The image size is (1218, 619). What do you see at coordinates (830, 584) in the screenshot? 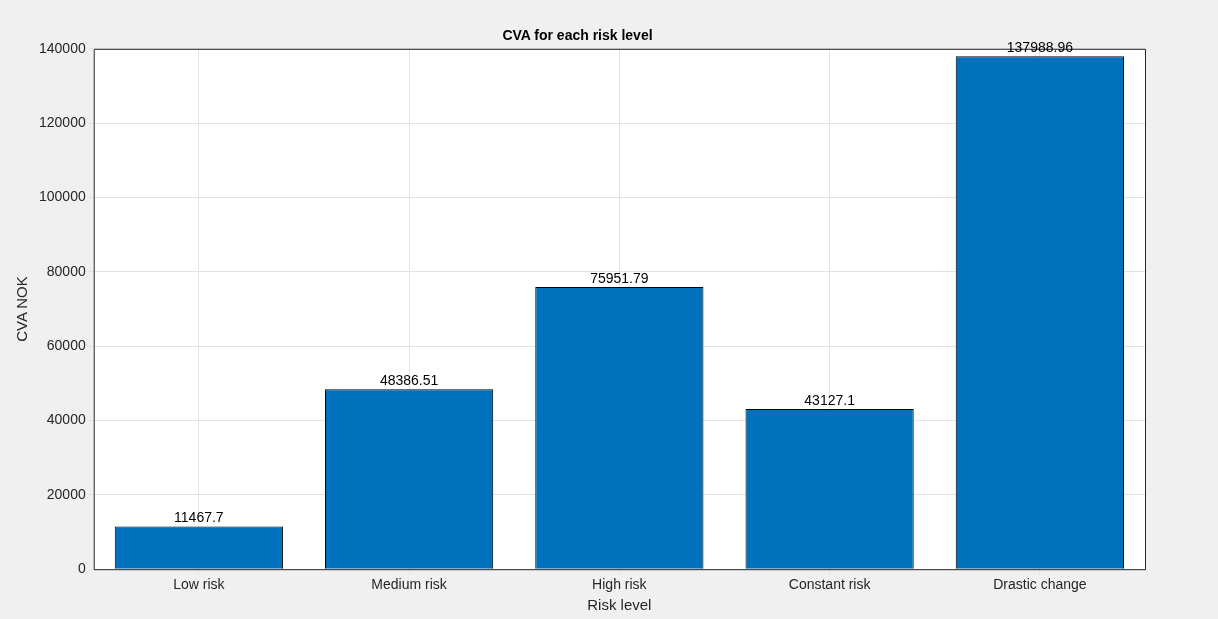
I see `x-tick-label: Constant risk` at bounding box center [830, 584].